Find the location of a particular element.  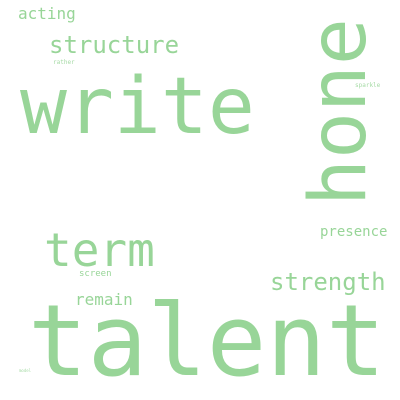

word-hone: hone is located at coordinates (339, 112).